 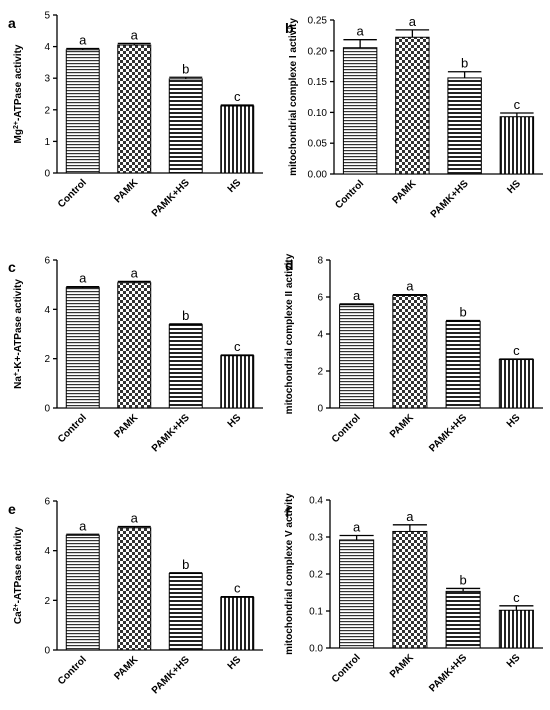 I want to click on y-tick-label: 1, so click(x=47, y=142).